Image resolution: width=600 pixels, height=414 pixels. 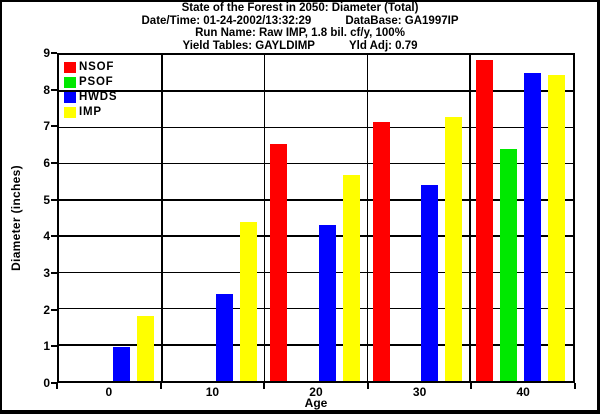 I want to click on y-axis-title-wrap: Diameter (inches), so click(x=16, y=218).